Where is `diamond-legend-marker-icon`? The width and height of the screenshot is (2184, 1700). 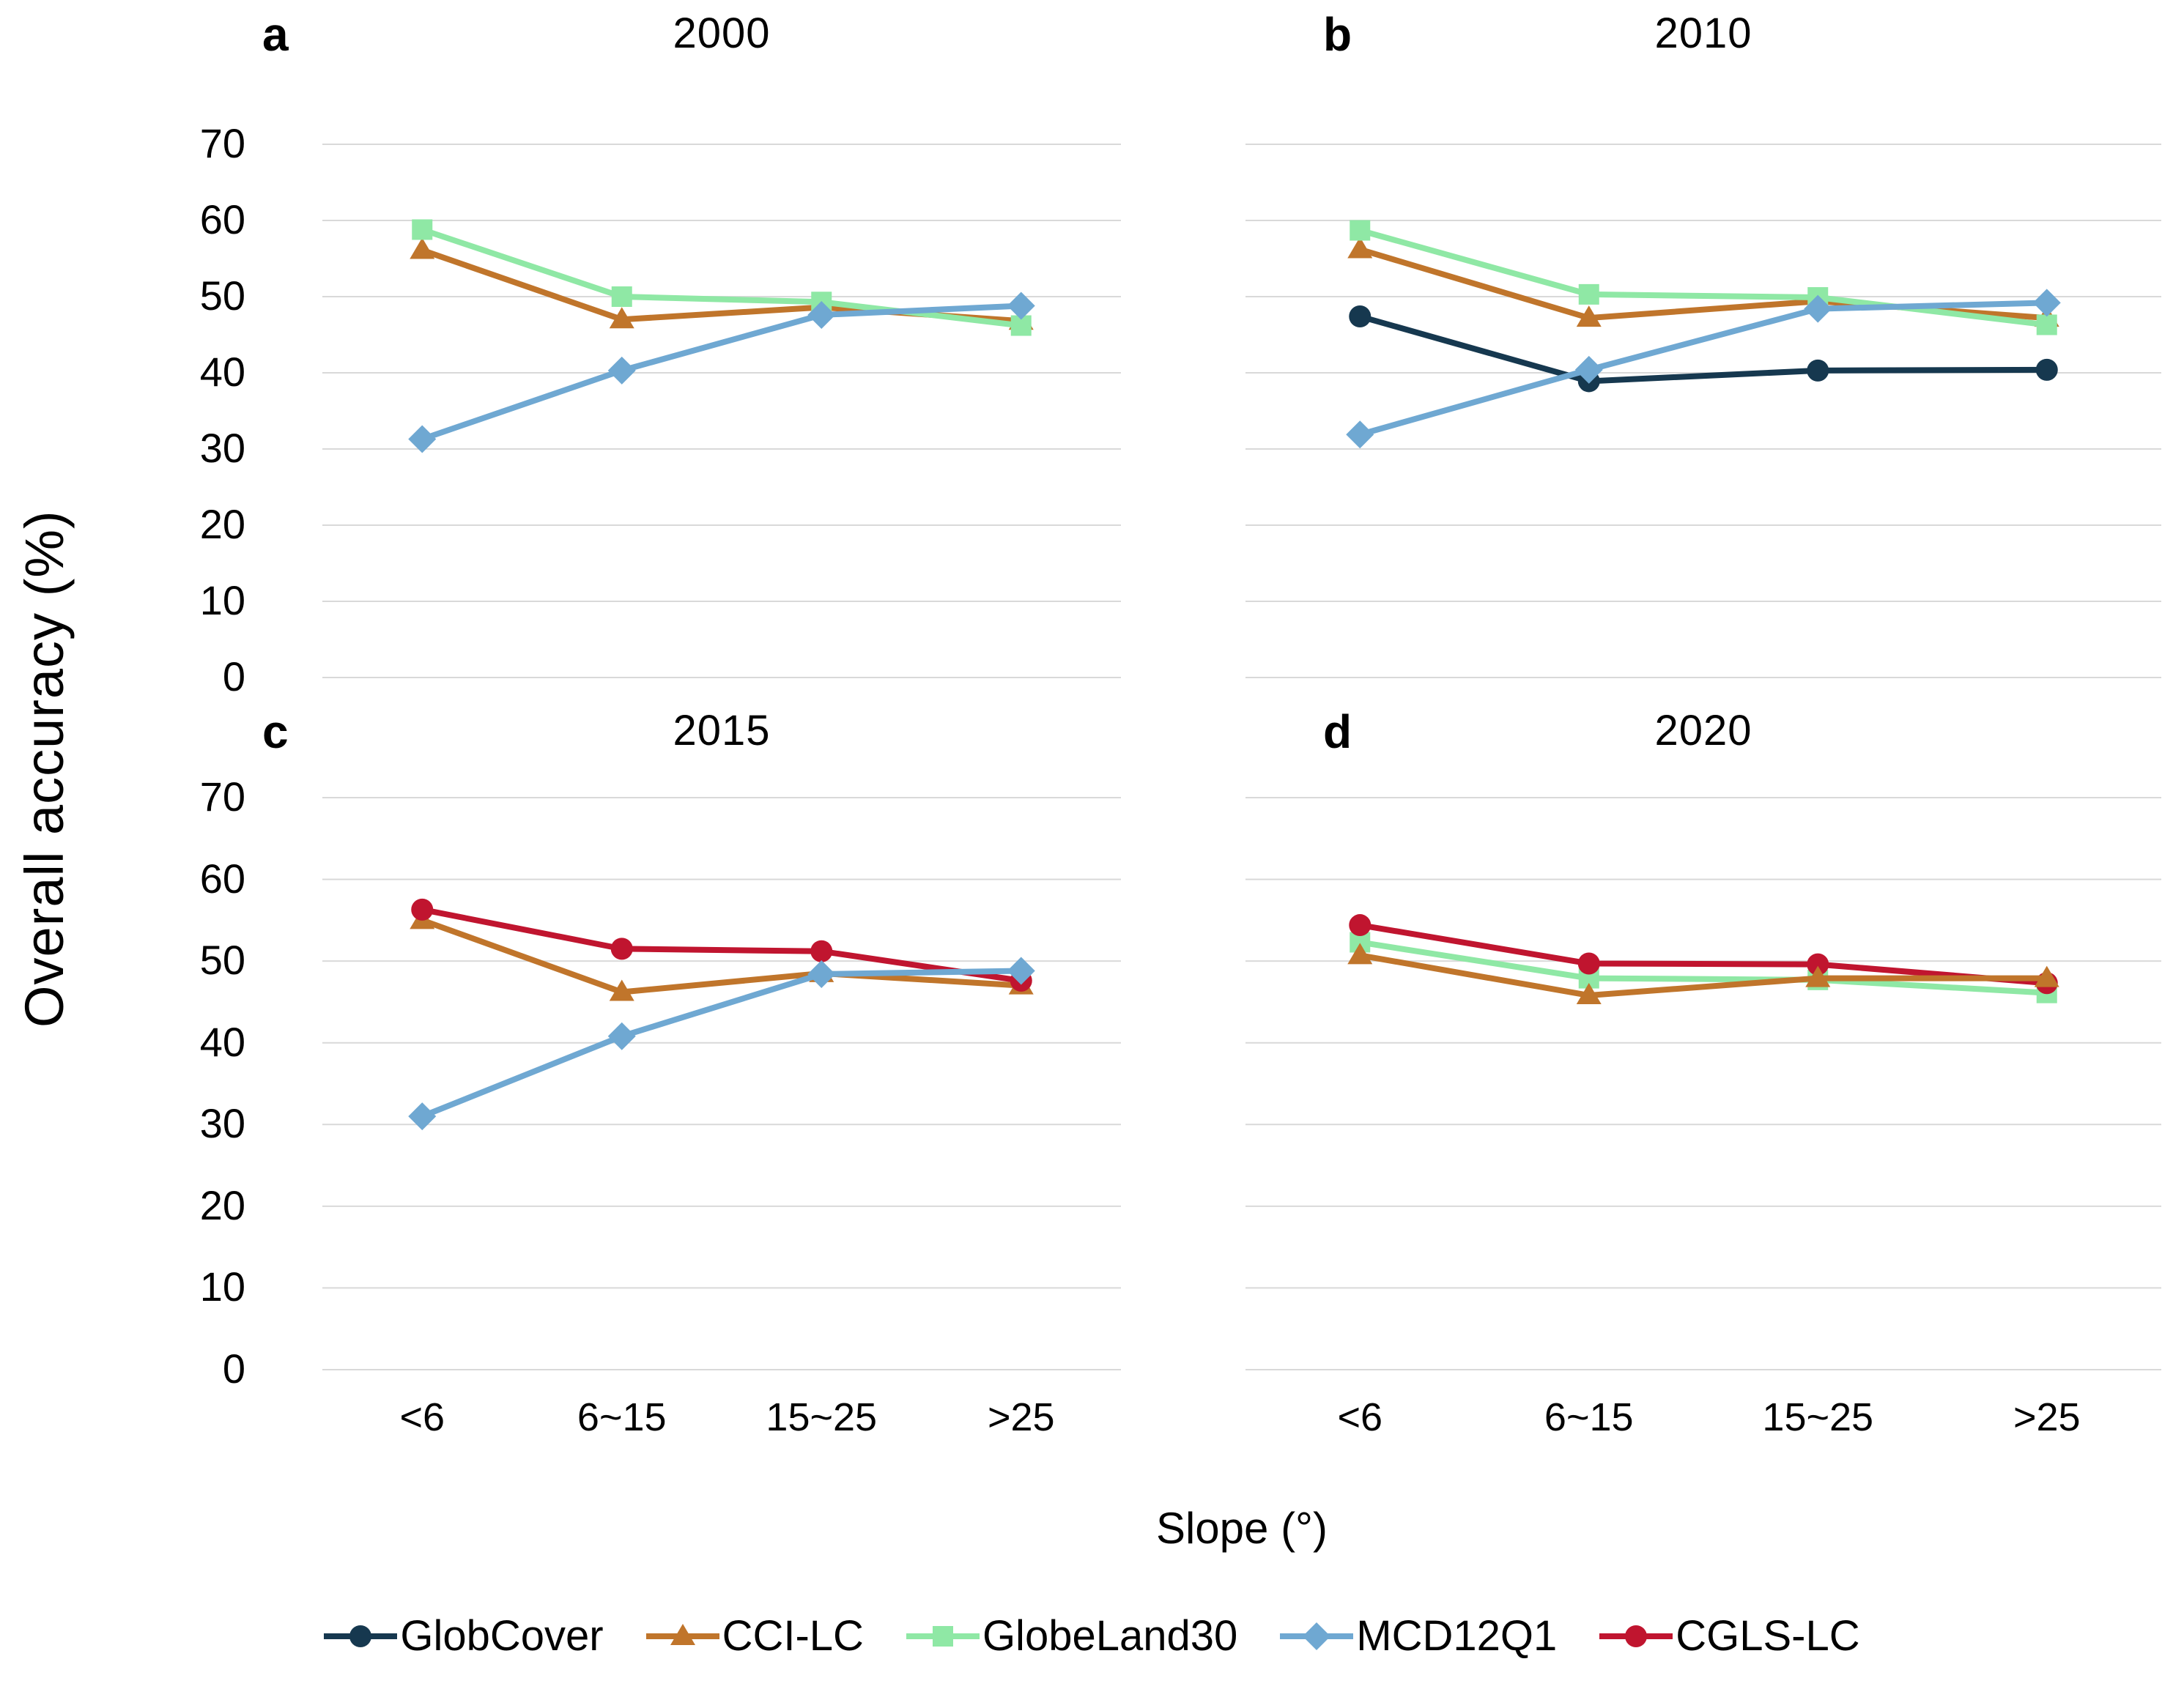
diamond-legend-marker-icon is located at coordinates (1317, 1636).